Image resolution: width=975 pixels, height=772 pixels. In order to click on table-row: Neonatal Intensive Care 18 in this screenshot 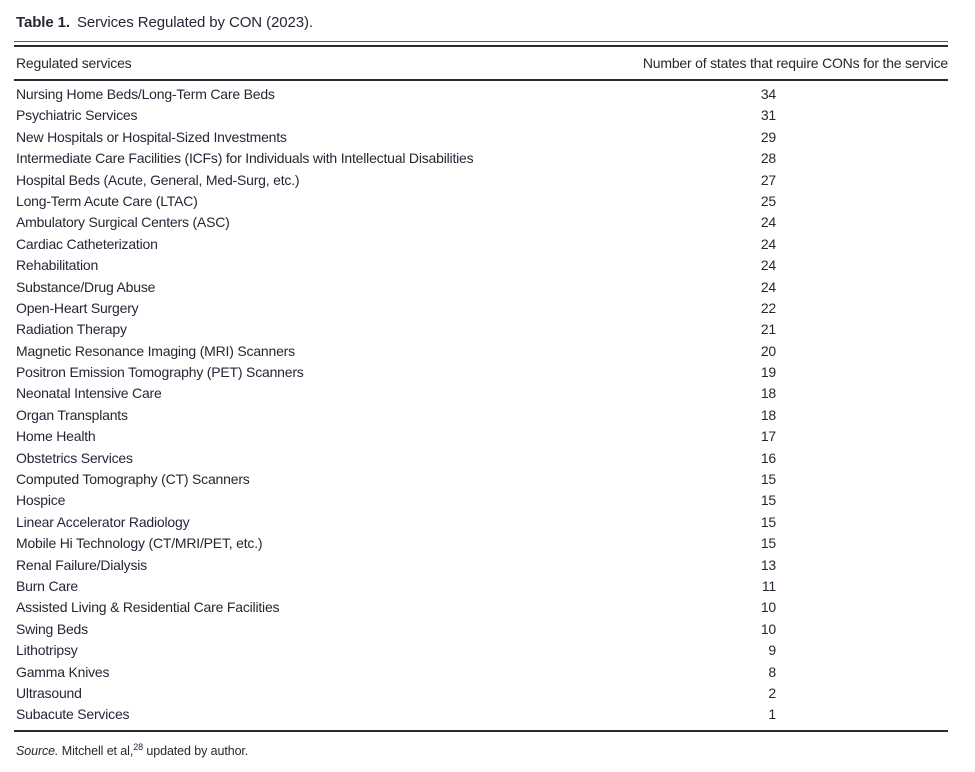, I will do `click(481, 393)`.